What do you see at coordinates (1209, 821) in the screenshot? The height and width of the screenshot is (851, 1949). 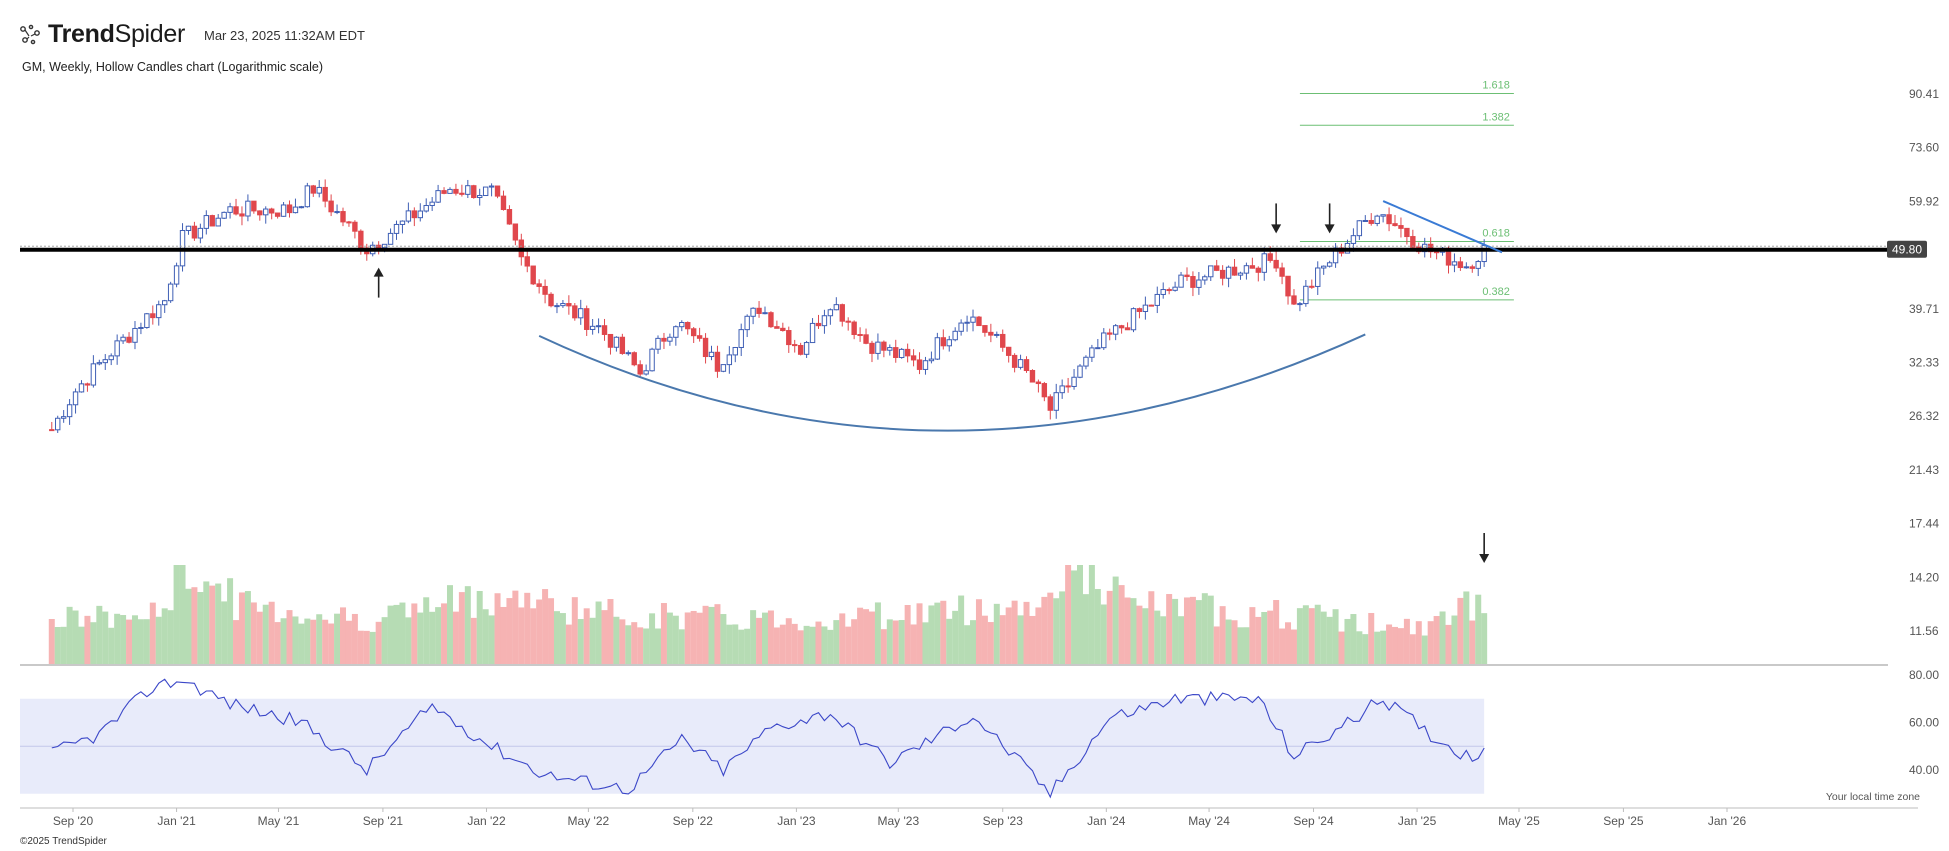 I see `x-tick-label: May '24` at bounding box center [1209, 821].